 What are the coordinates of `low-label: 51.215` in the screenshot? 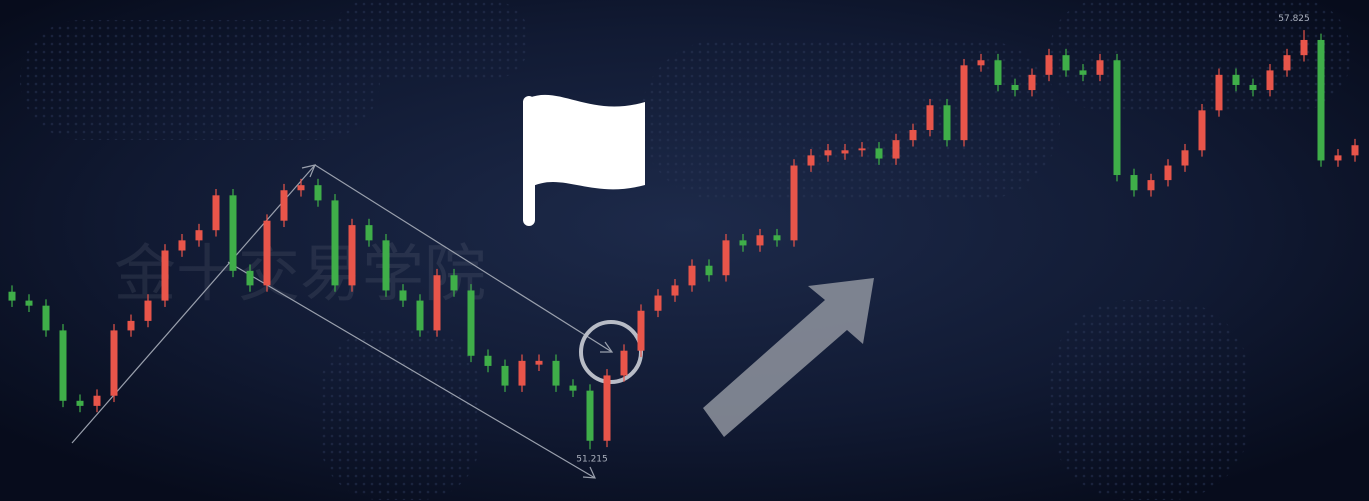 It's located at (592, 459).